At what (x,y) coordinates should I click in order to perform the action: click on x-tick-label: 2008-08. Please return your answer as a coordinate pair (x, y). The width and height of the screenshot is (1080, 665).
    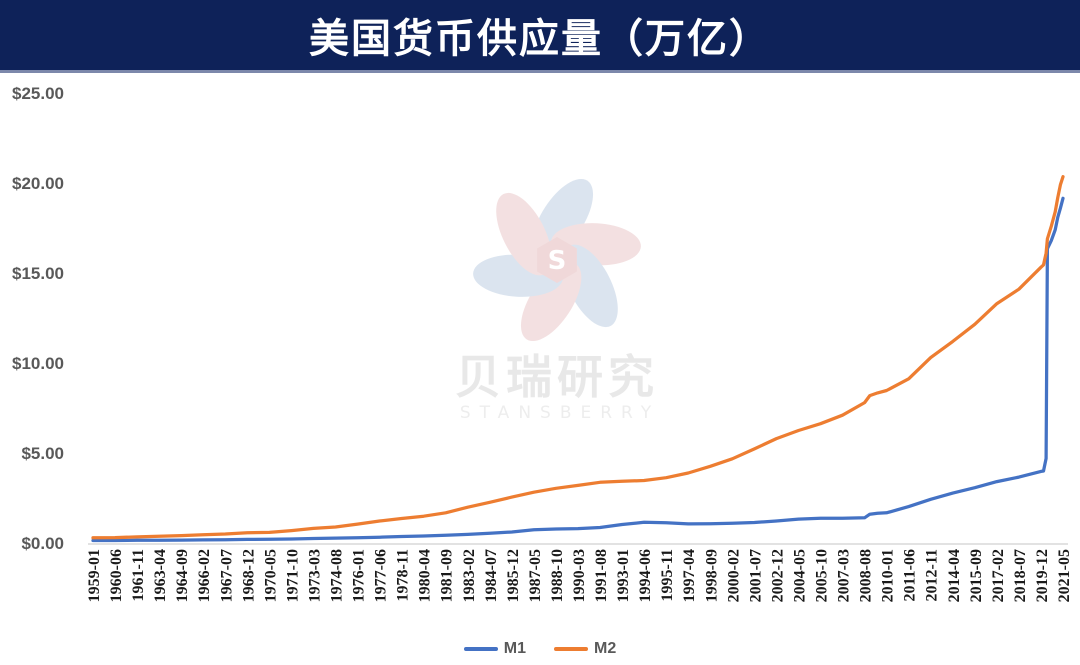
    Looking at the image, I should click on (866, 575).